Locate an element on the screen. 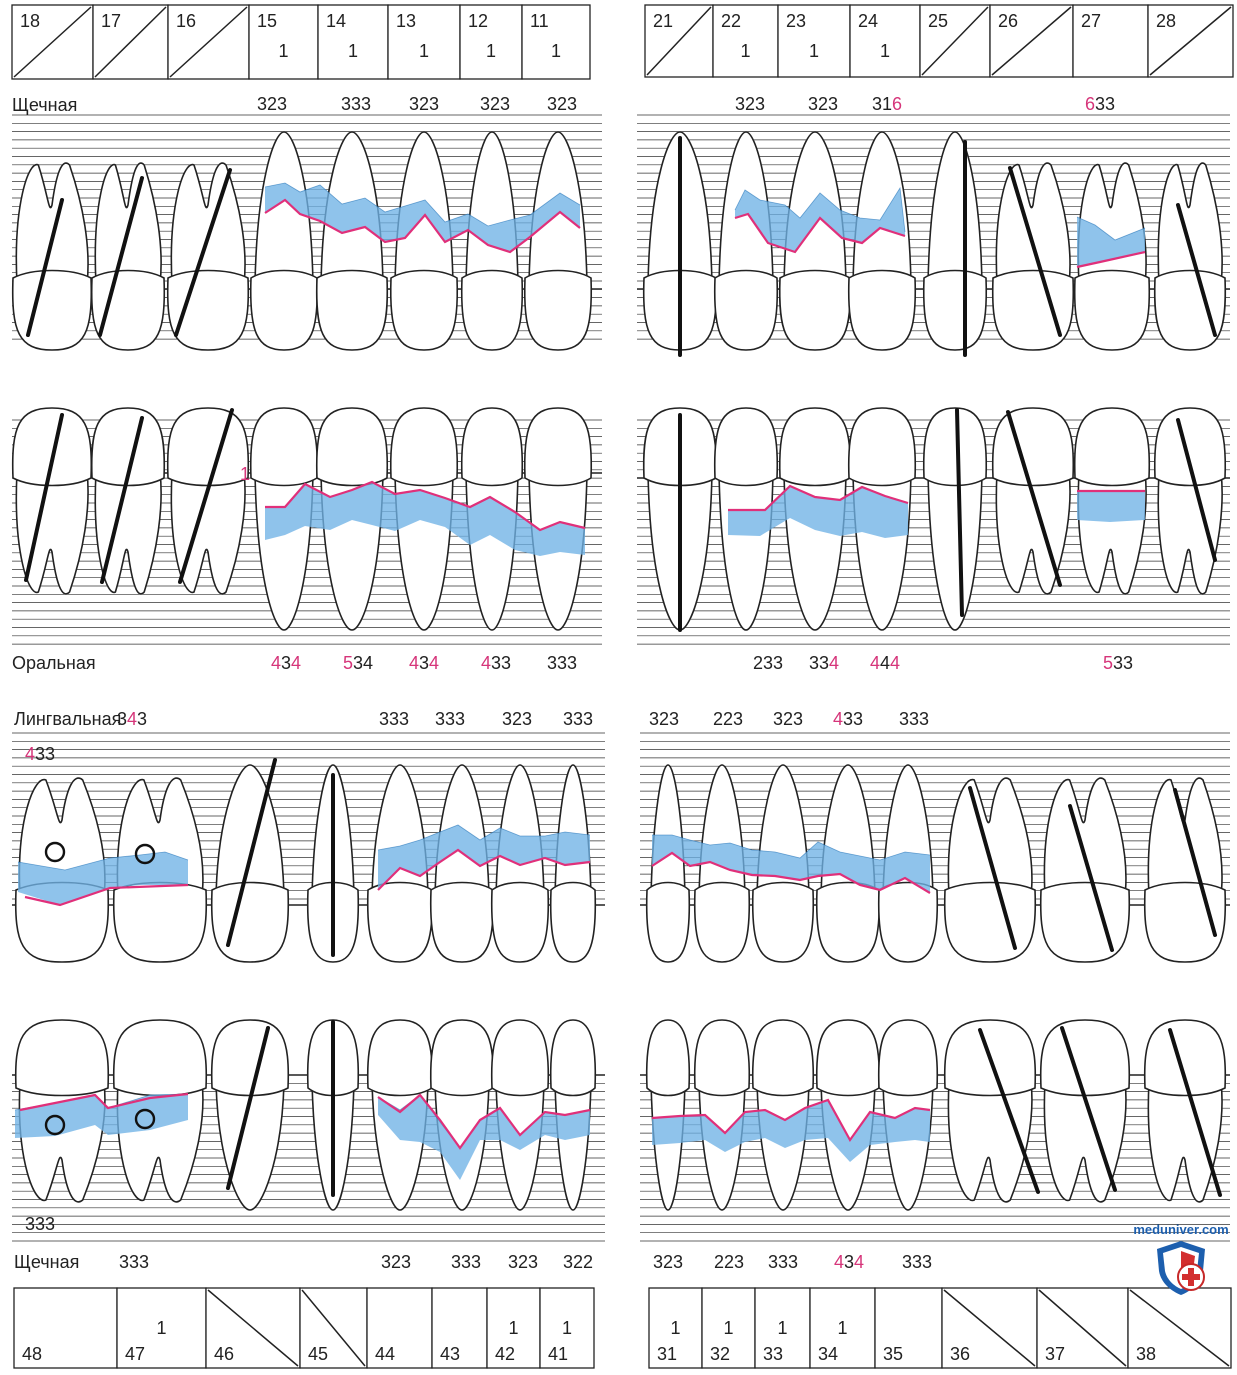 This screenshot has width=1237, height=1375. zone-ll-front is located at coordinates (484, 857).